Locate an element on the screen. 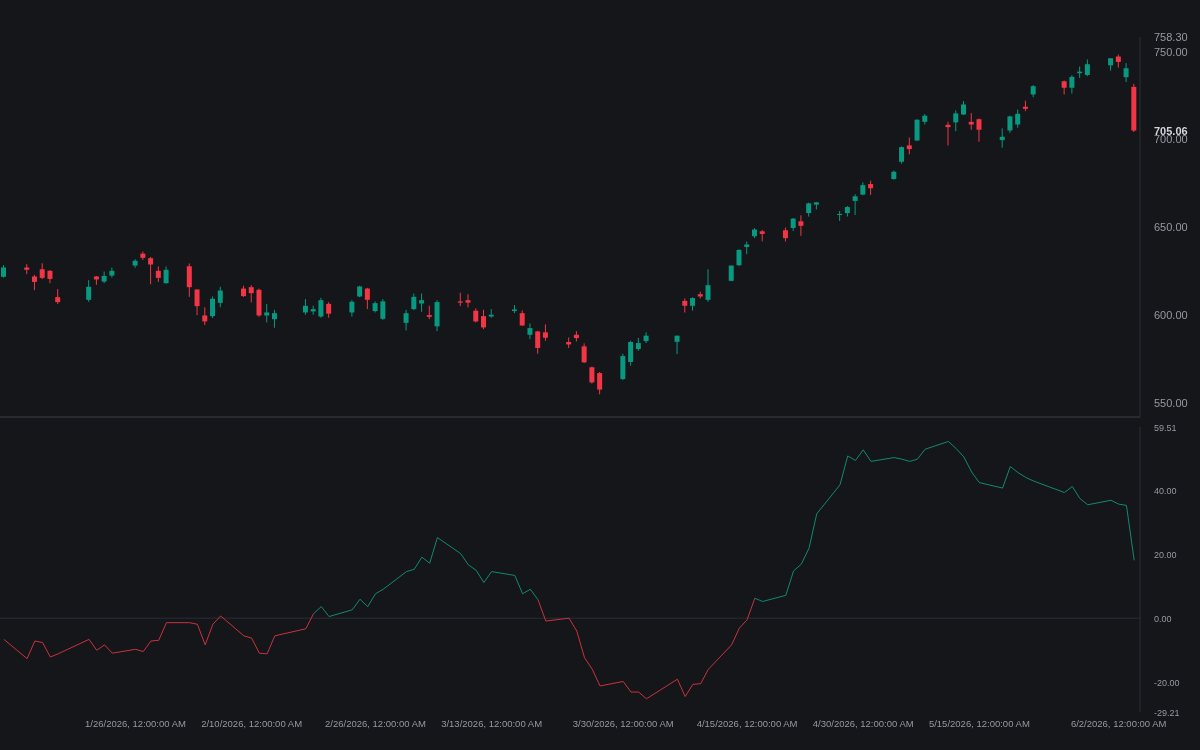  y-tick-label: -29.21 is located at coordinates (1167, 713).